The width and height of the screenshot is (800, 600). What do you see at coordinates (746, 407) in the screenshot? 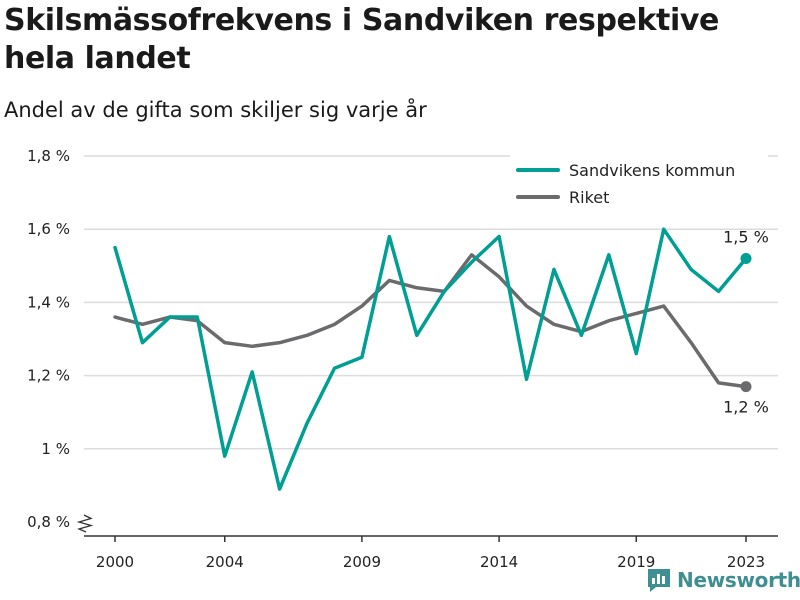
I see `series-end-label: 1,2 %` at bounding box center [746, 407].